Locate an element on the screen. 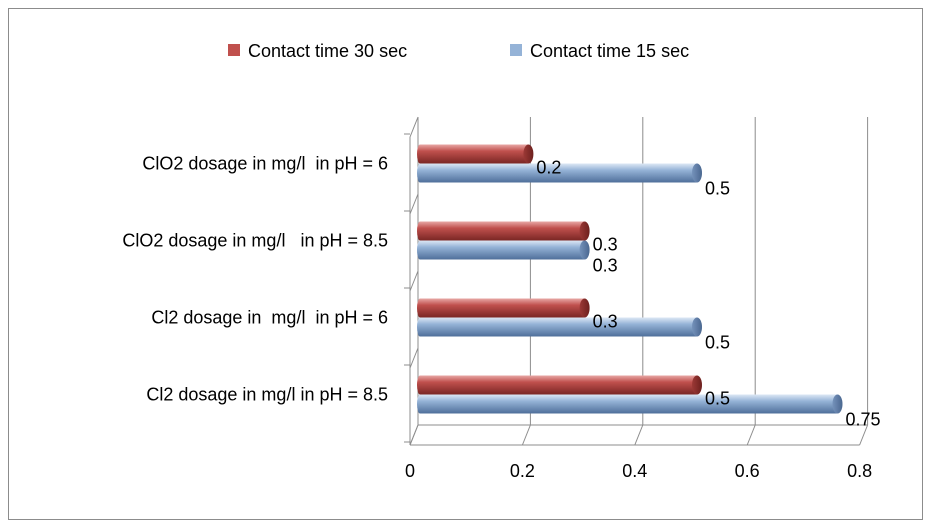  category-label: ClO2 dosage in mg/l in pH = 6 is located at coordinates (265, 164).